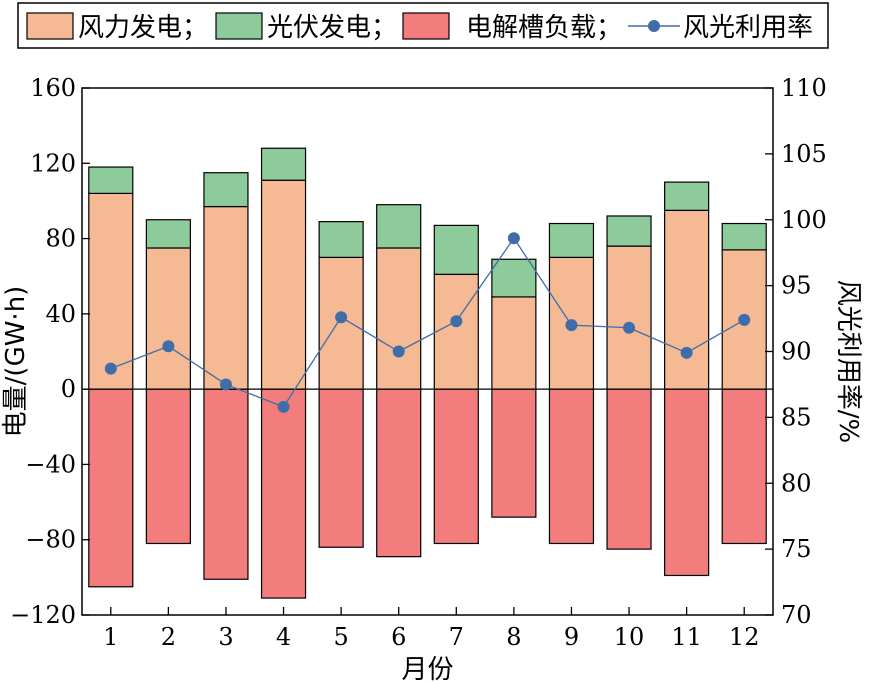 The height and width of the screenshot is (683, 878). What do you see at coordinates (544, 28) in the screenshot?
I see `legend-label: 电解槽负载；` at bounding box center [544, 28].